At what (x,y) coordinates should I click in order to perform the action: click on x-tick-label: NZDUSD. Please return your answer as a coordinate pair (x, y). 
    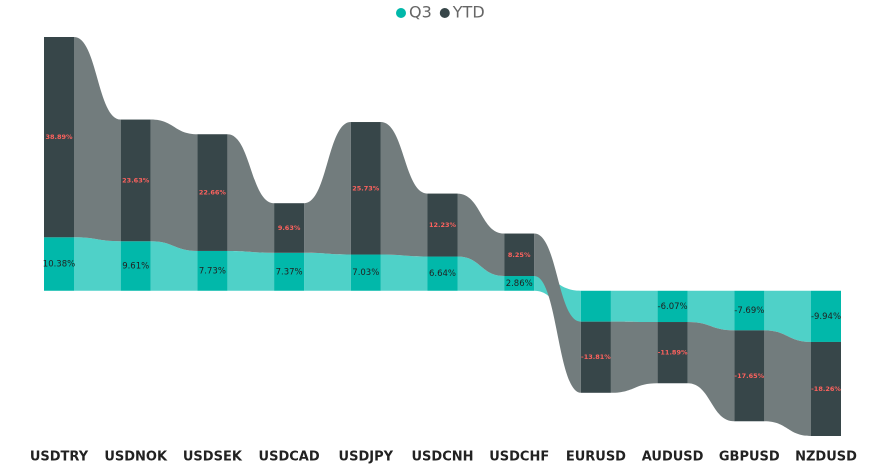
    Looking at the image, I should click on (826, 457).